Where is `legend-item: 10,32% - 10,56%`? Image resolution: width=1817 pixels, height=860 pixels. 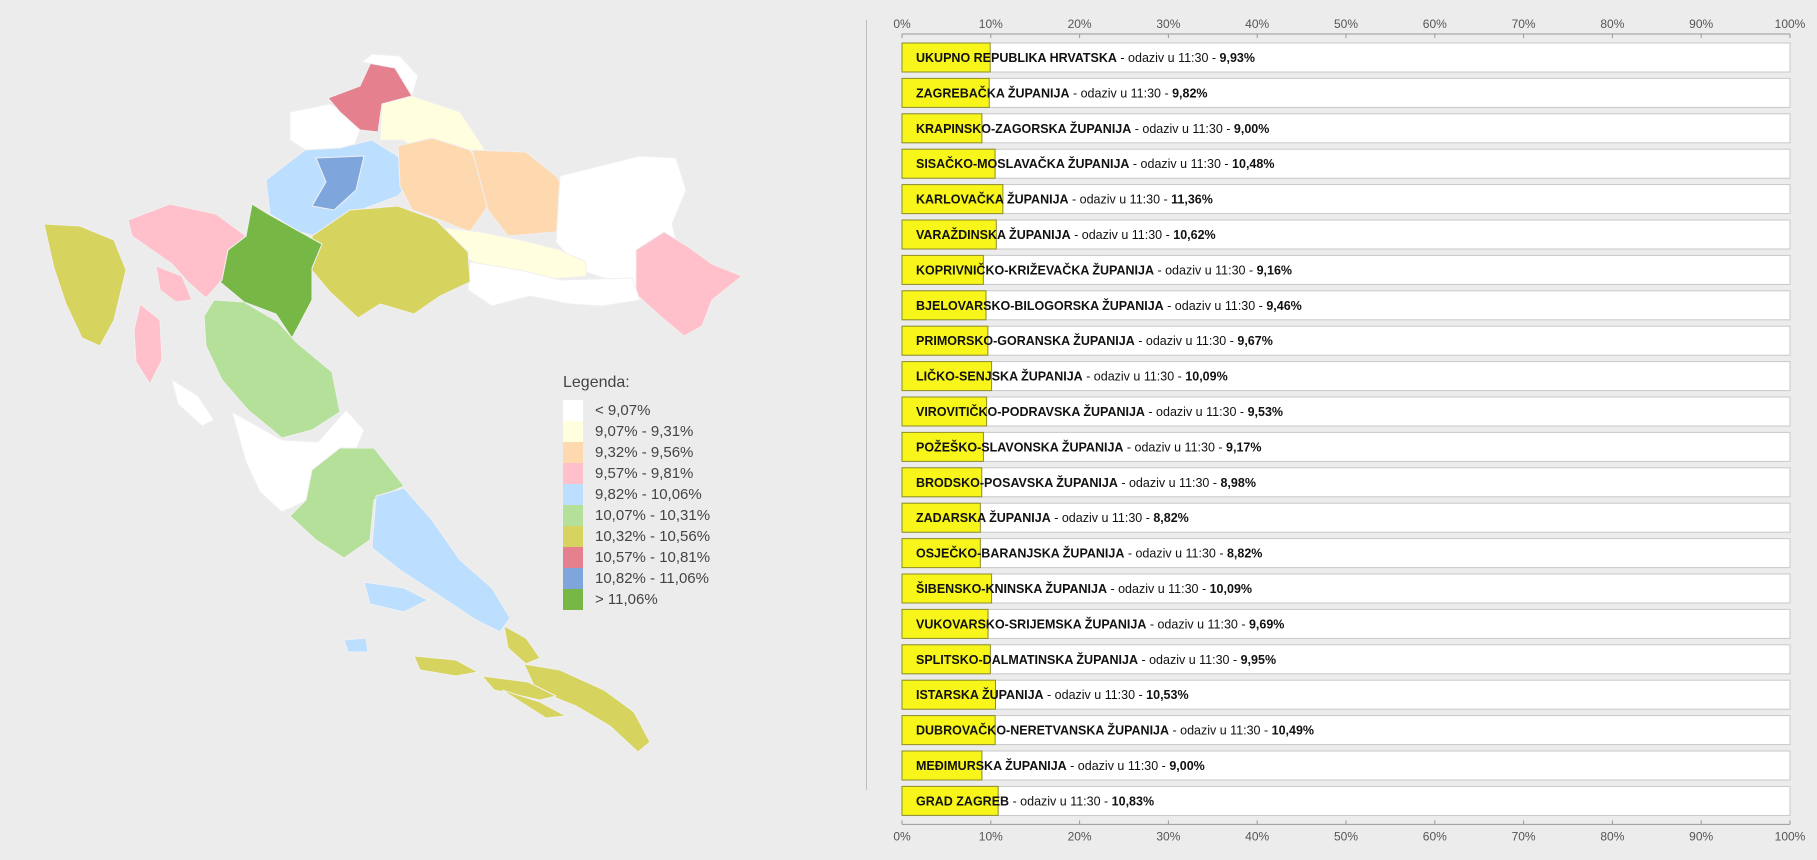 legend-item: 10,32% - 10,56% is located at coordinates (636, 536).